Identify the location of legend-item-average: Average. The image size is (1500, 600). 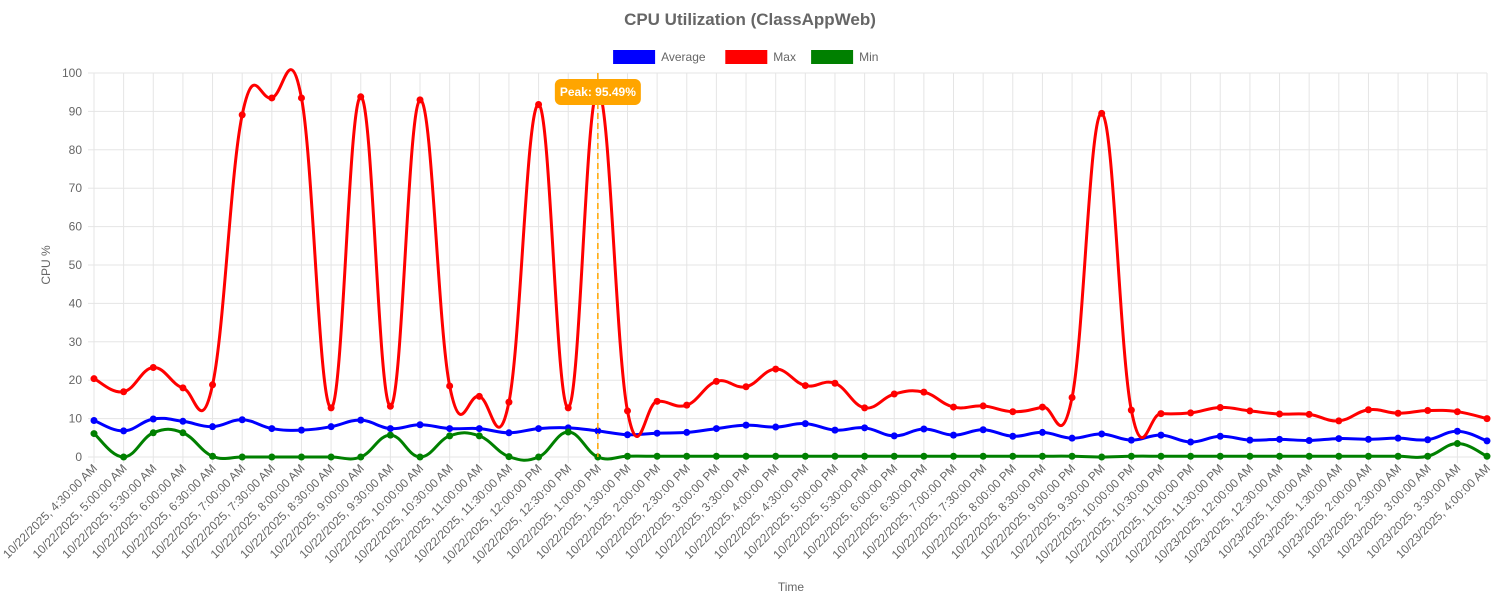
(659, 57).